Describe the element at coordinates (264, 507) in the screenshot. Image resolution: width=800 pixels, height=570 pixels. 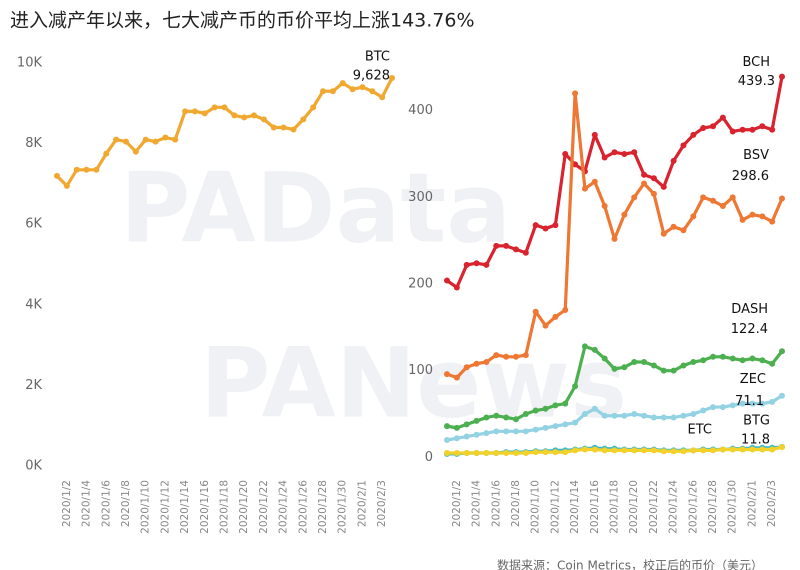
I see `x-tick-label: 2020/1/22` at that location.